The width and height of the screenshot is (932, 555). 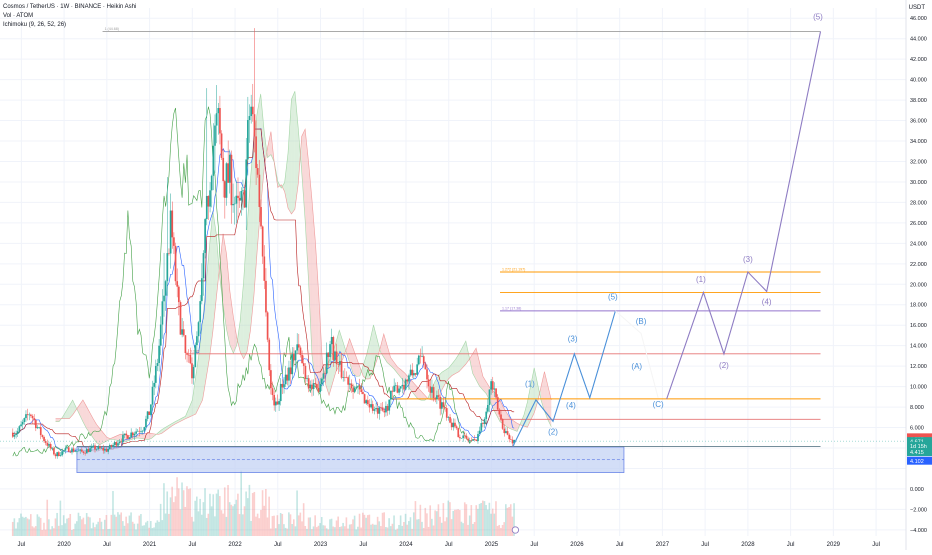 What do you see at coordinates (767, 302) in the screenshot?
I see `wave-label: (4)` at bounding box center [767, 302].